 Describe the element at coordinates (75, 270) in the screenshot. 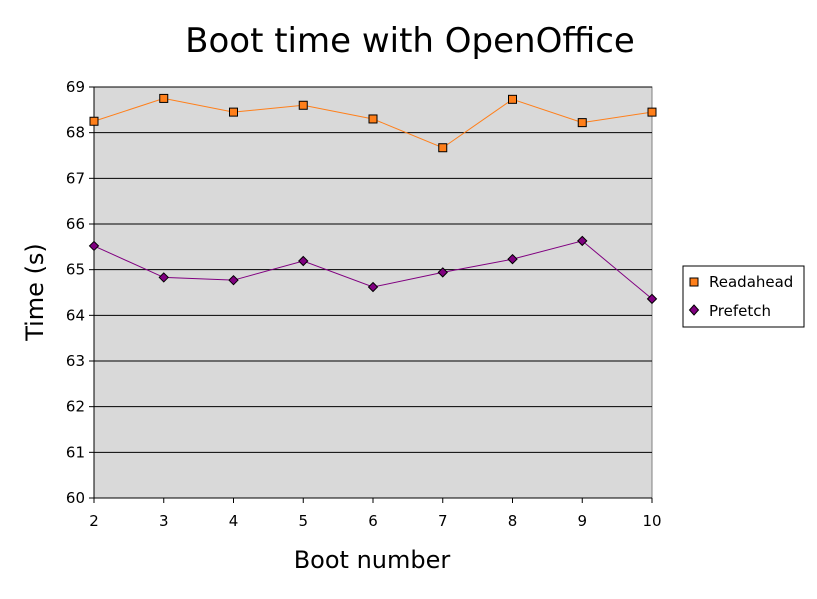

I see `y-tick-label: 65` at that location.